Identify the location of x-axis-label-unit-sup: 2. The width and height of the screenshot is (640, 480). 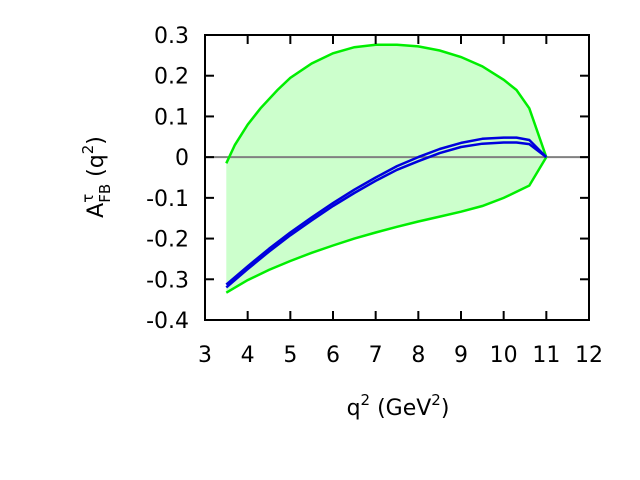
(436, 400).